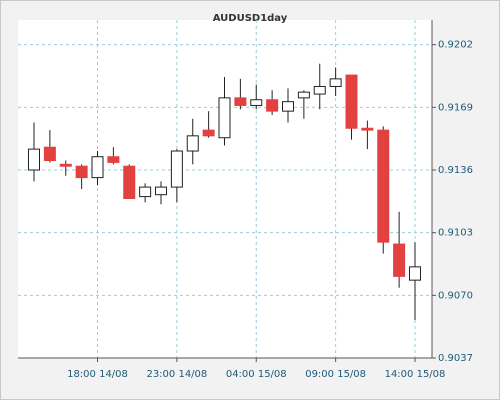  Describe the element at coordinates (455, 295) in the screenshot. I see `y-tick-label: 0.9070` at that location.